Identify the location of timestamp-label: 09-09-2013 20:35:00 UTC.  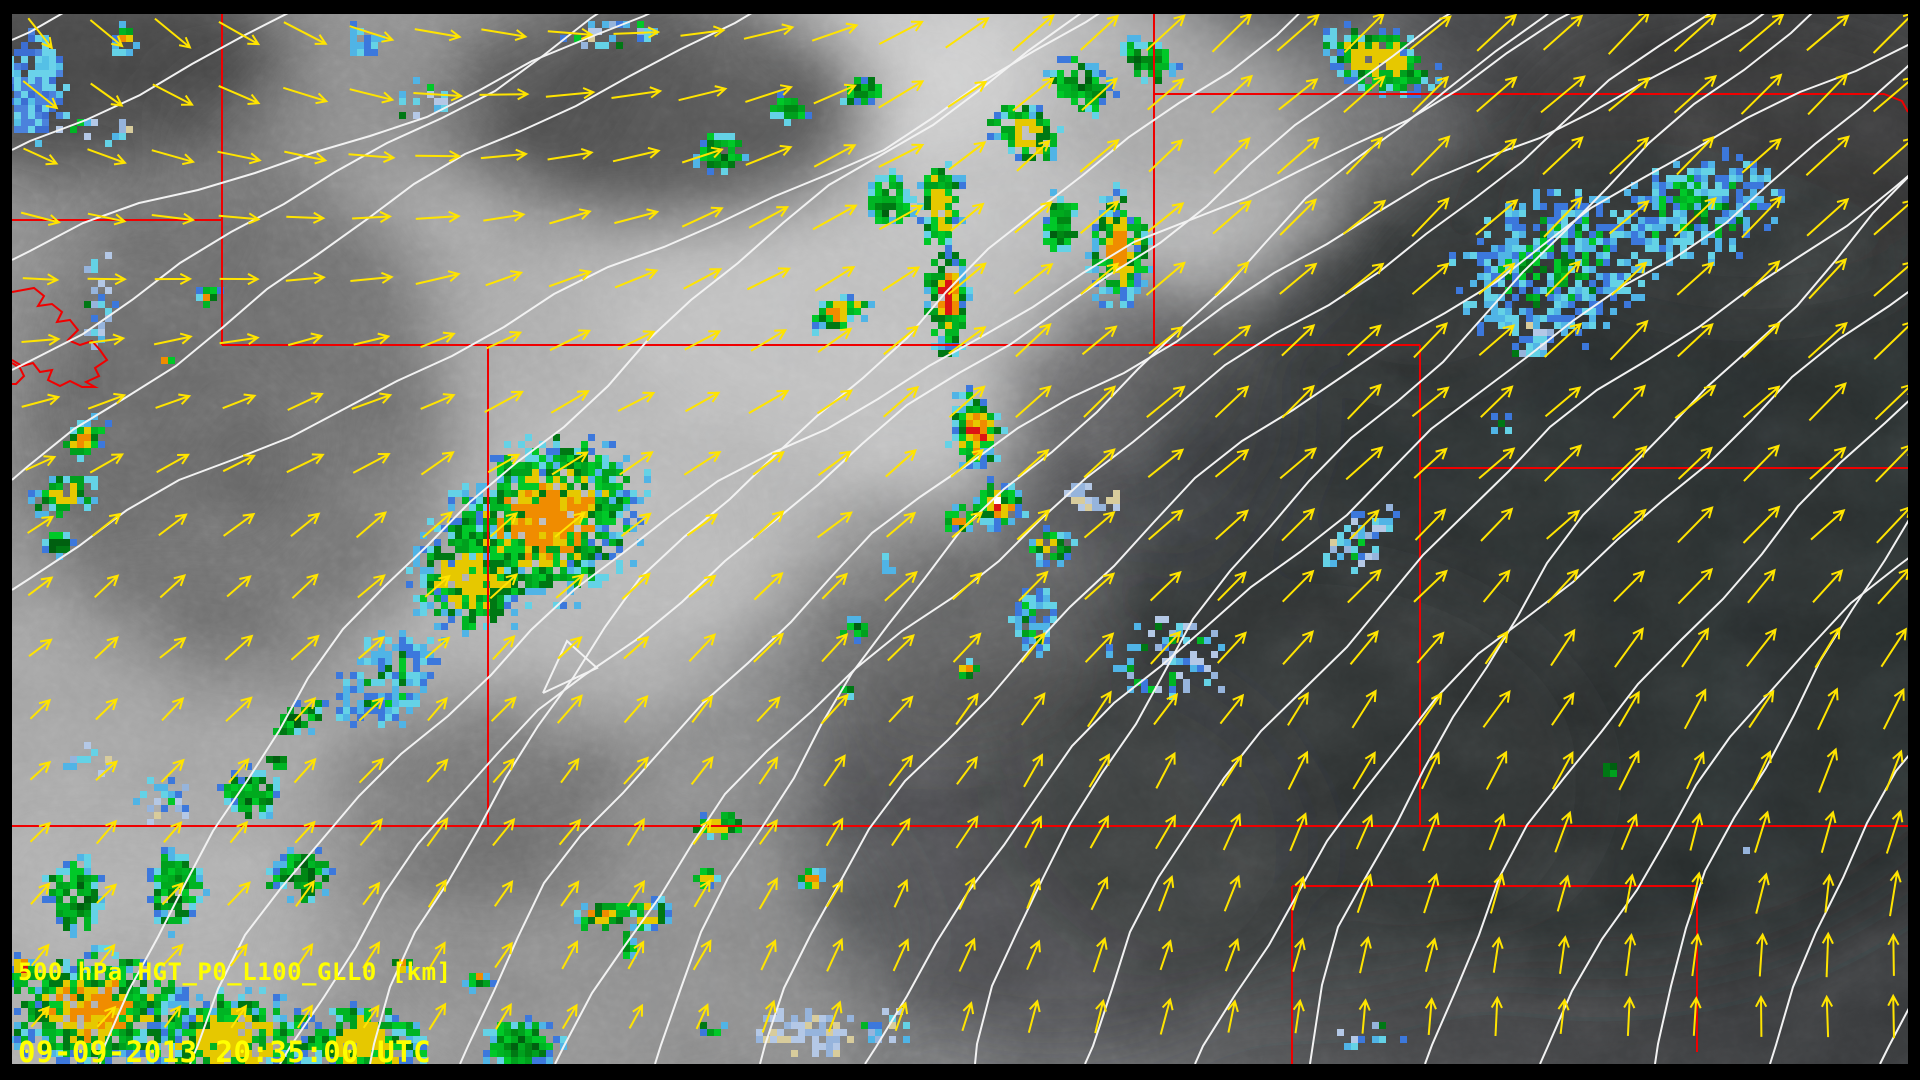
(224, 1052).